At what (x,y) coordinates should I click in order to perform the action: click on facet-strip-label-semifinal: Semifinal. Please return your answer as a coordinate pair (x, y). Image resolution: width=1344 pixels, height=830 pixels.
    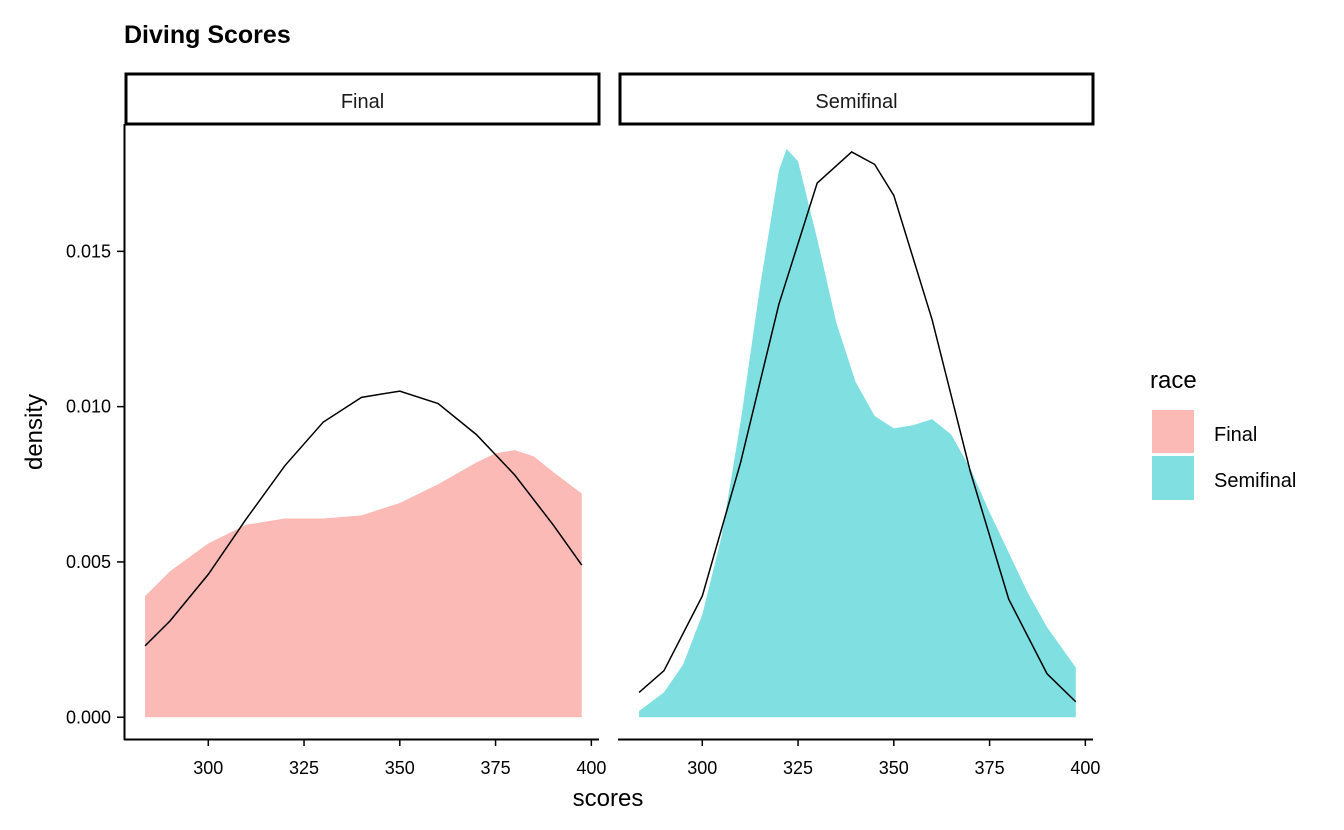
    Looking at the image, I should click on (856, 102).